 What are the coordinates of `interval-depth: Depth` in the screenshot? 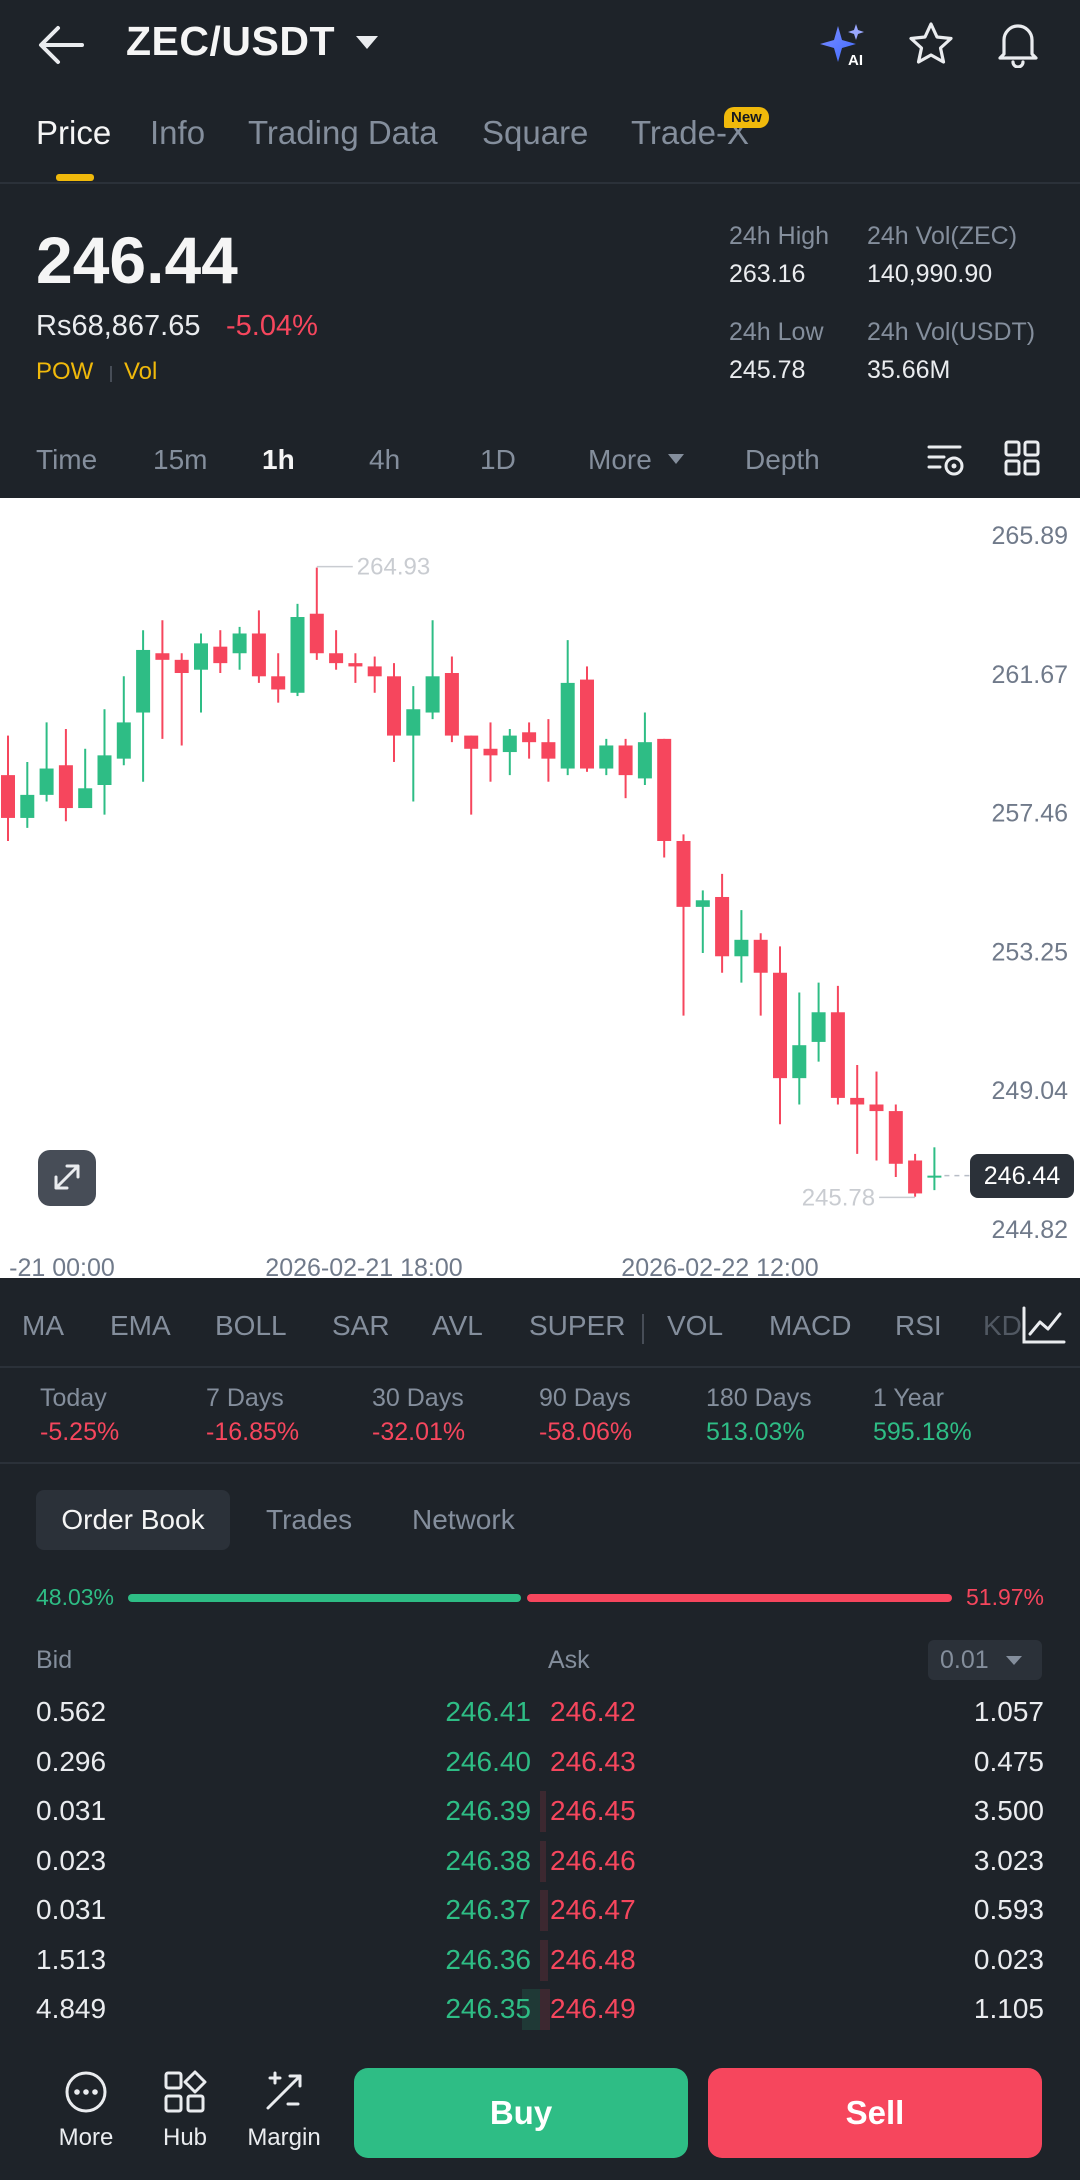 It's located at (782, 459).